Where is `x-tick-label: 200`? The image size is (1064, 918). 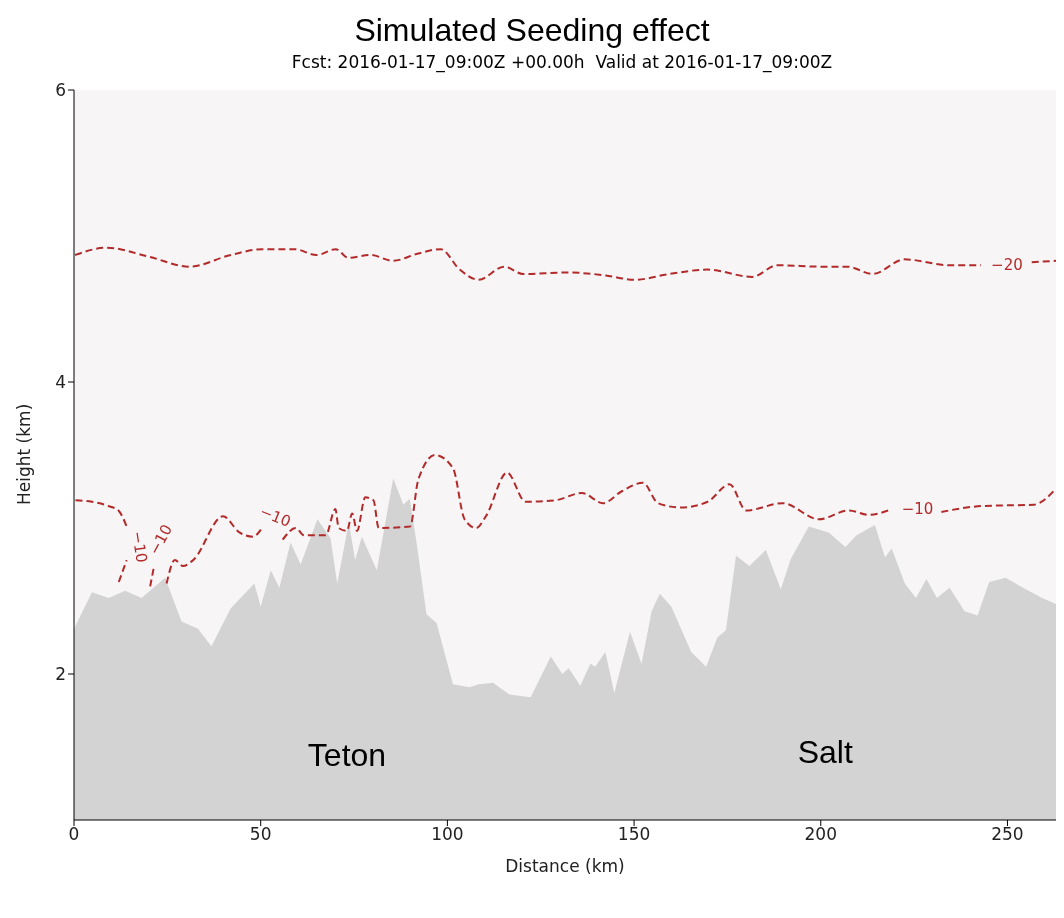
x-tick-label: 200 is located at coordinates (820, 834).